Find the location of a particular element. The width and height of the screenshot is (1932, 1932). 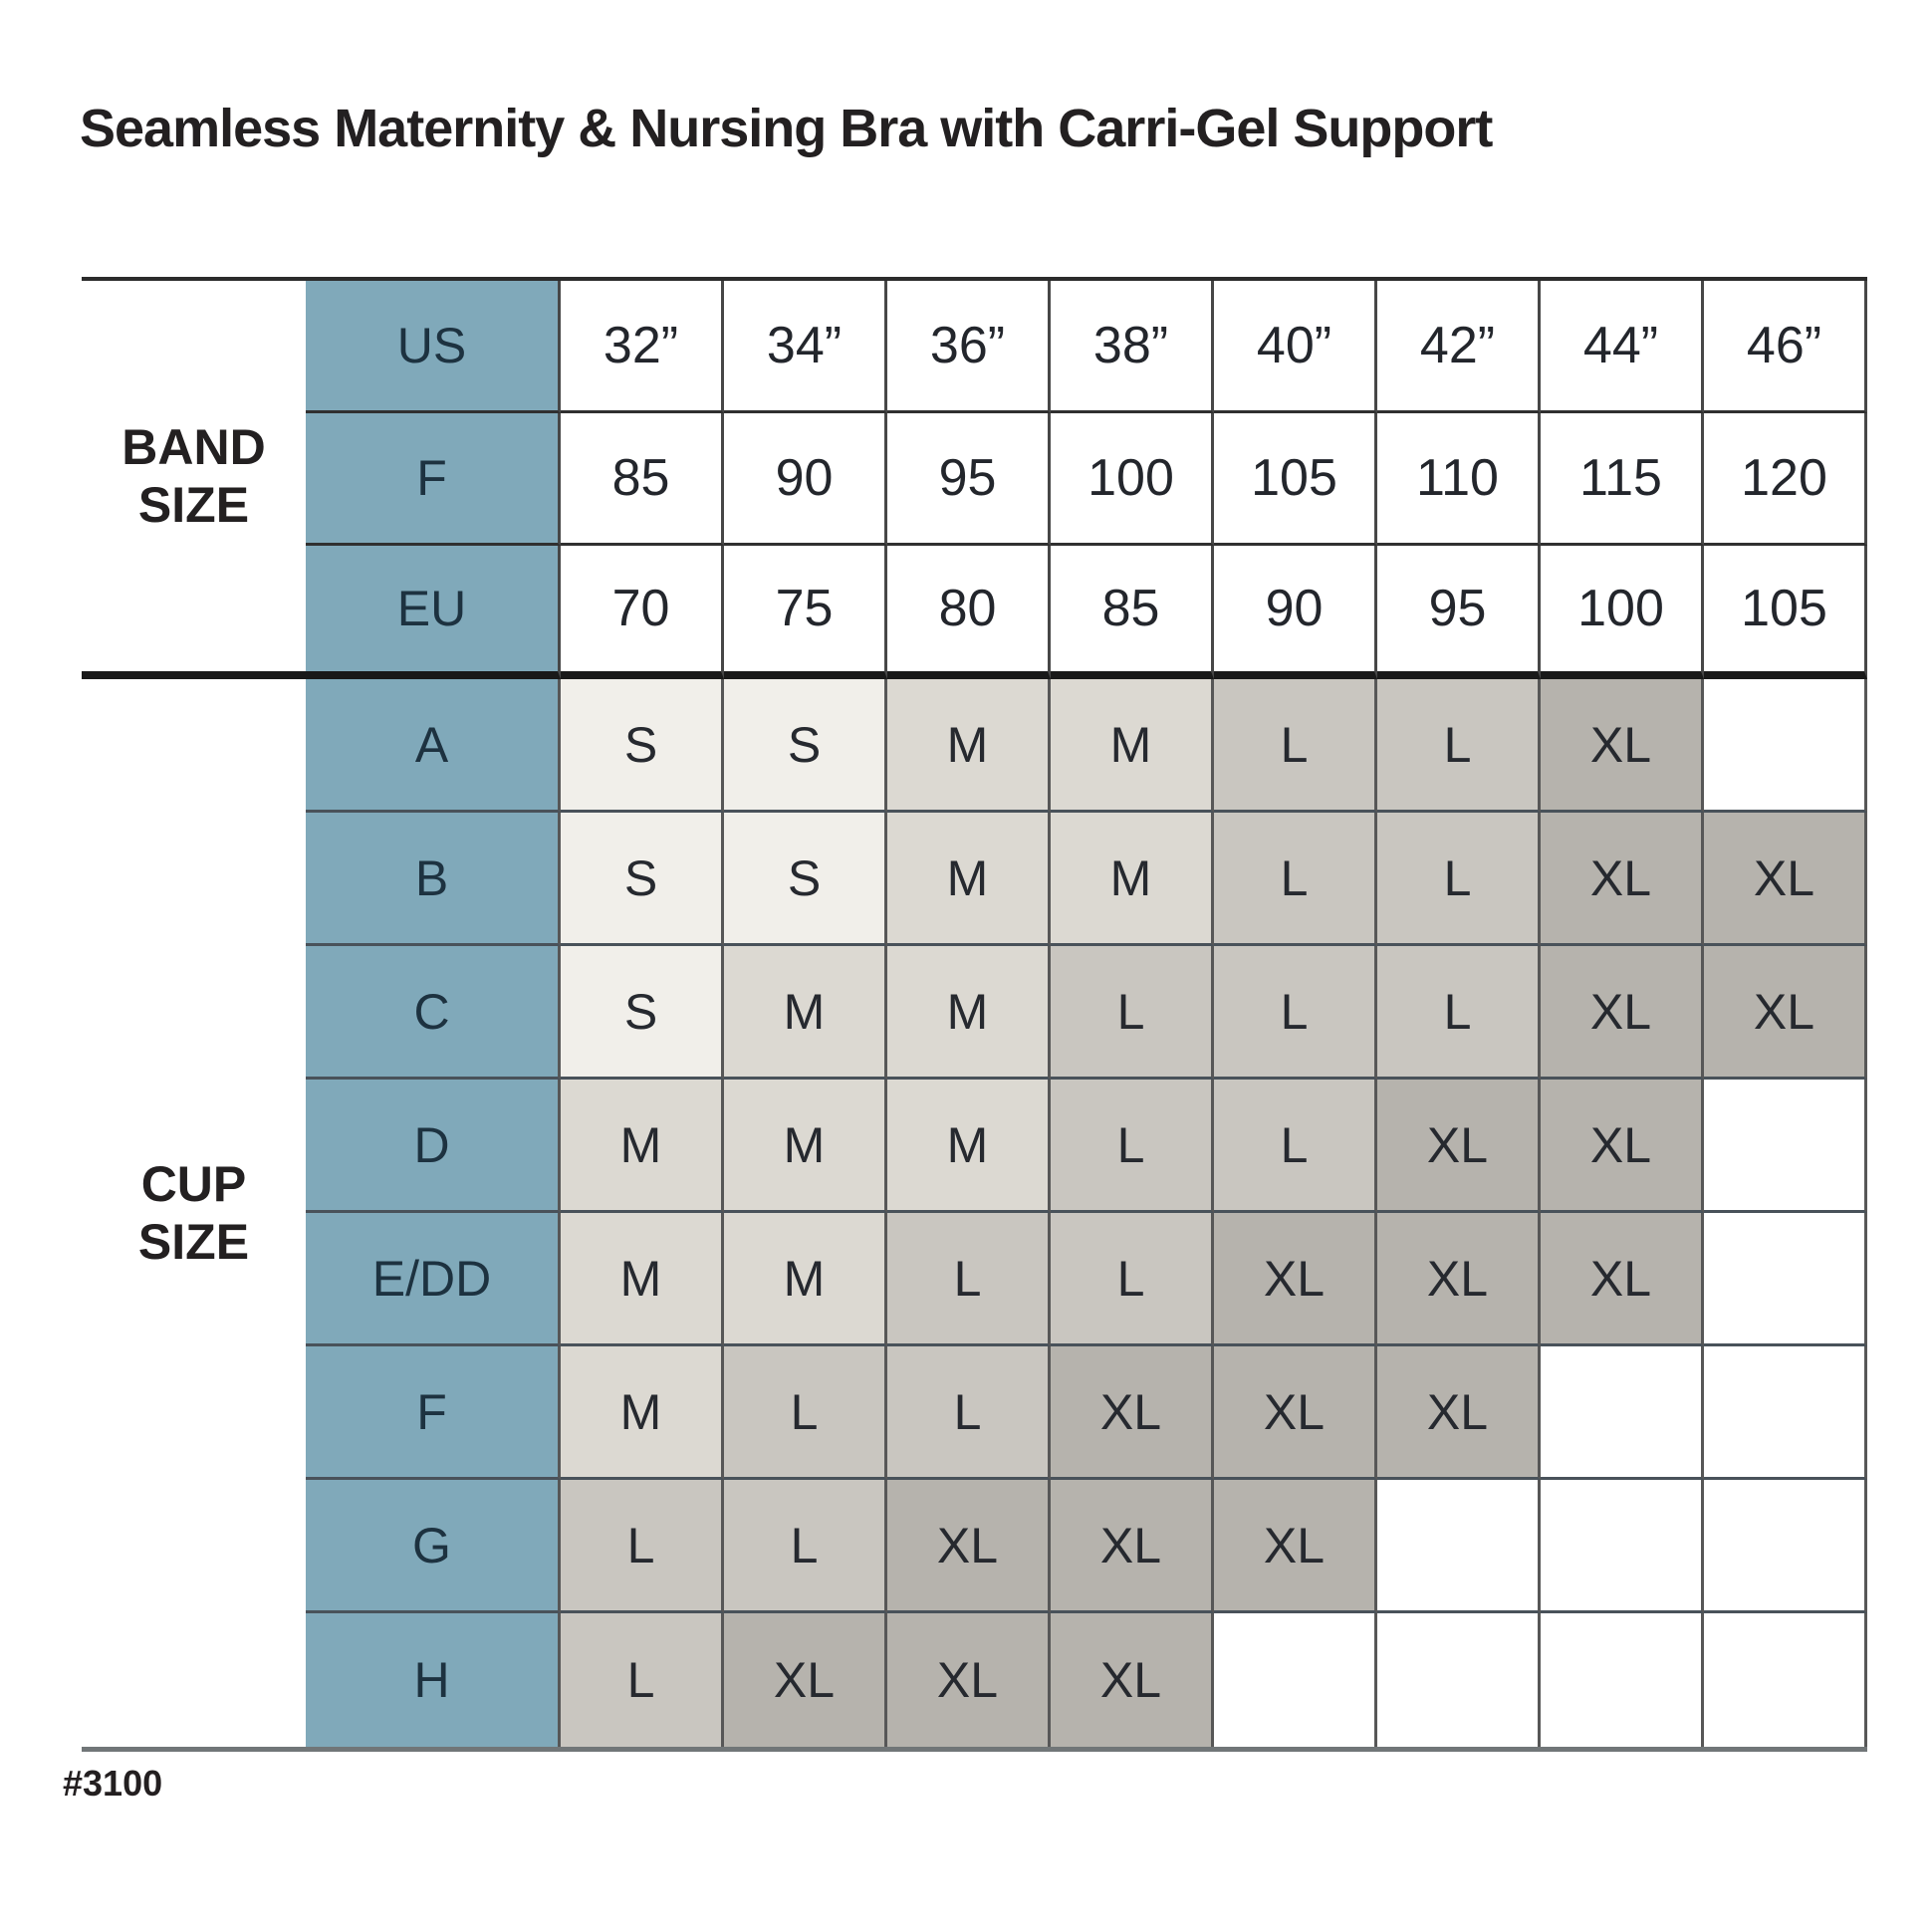

band-value-cell: 44” is located at coordinates (1623, 347).